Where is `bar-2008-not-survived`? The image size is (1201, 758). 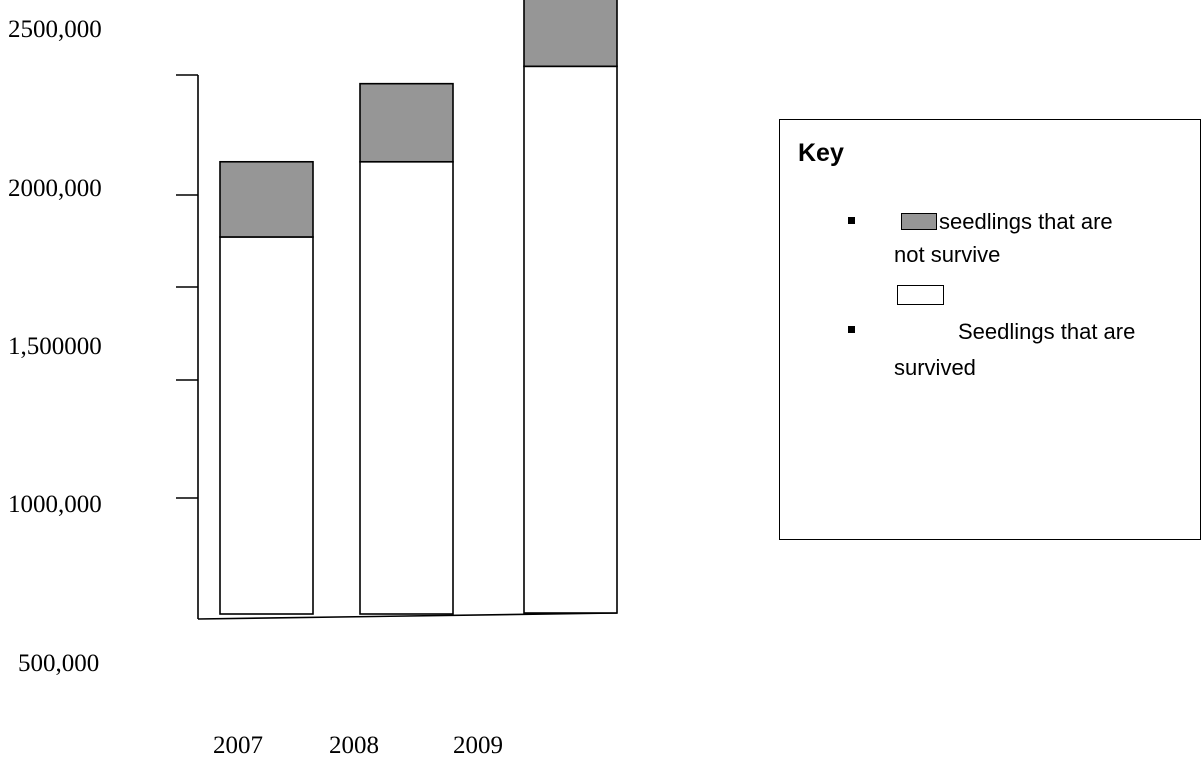 bar-2008-not-survived is located at coordinates (406, 122).